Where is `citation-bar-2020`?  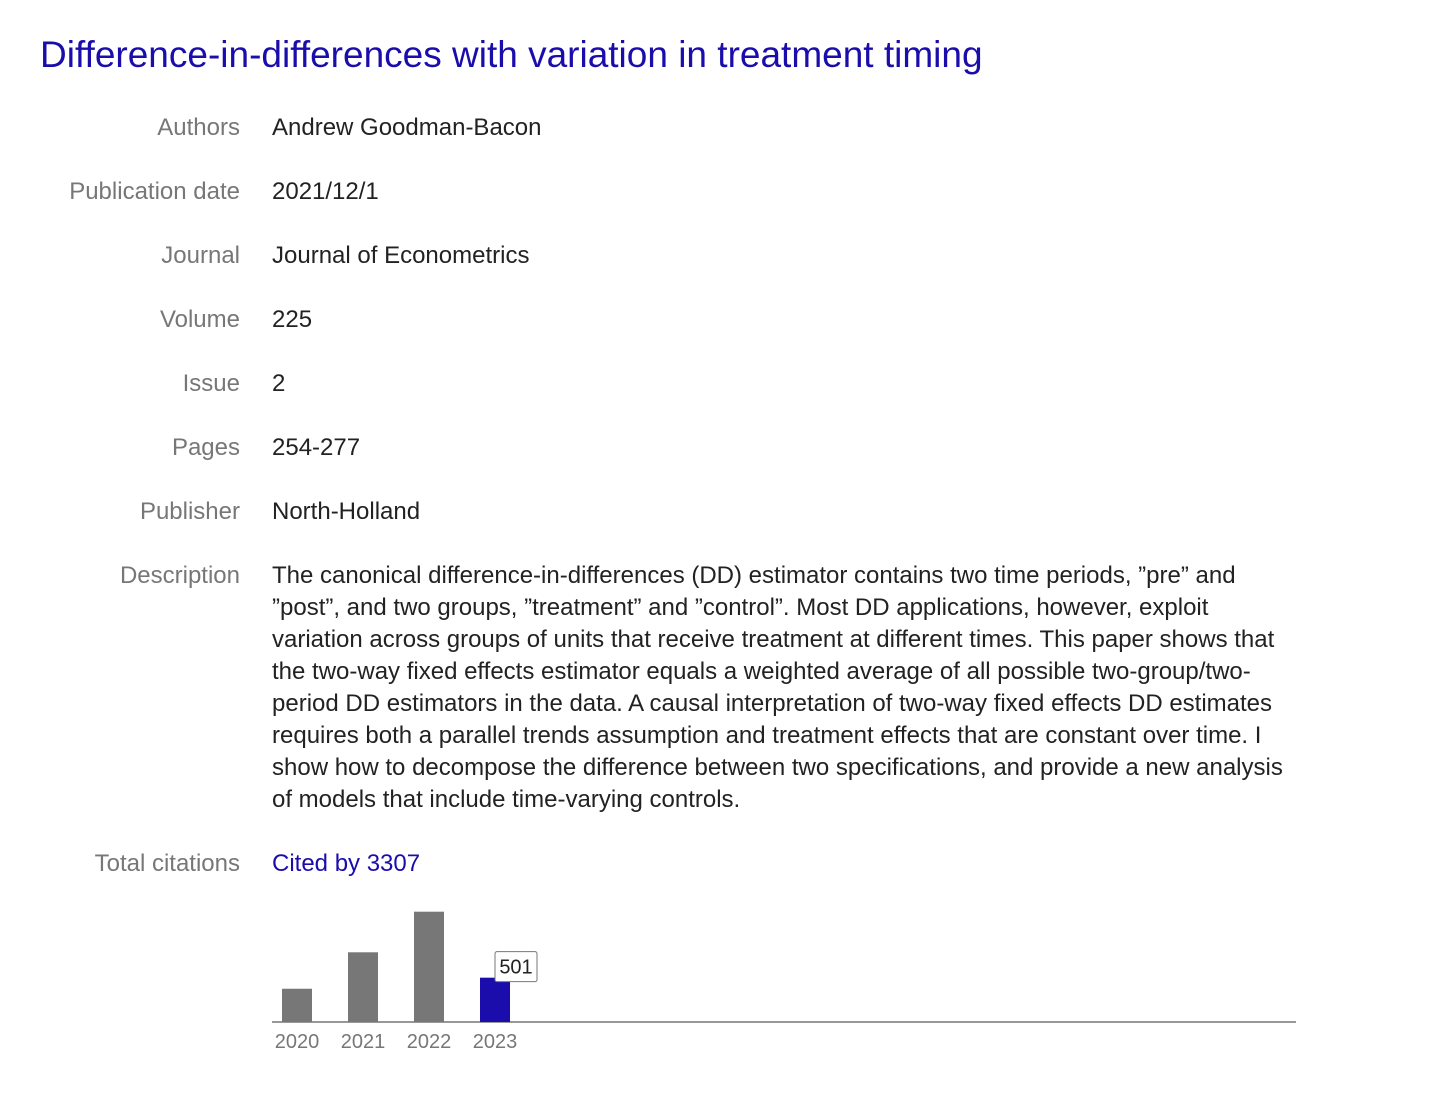 citation-bar-2020 is located at coordinates (297, 1005).